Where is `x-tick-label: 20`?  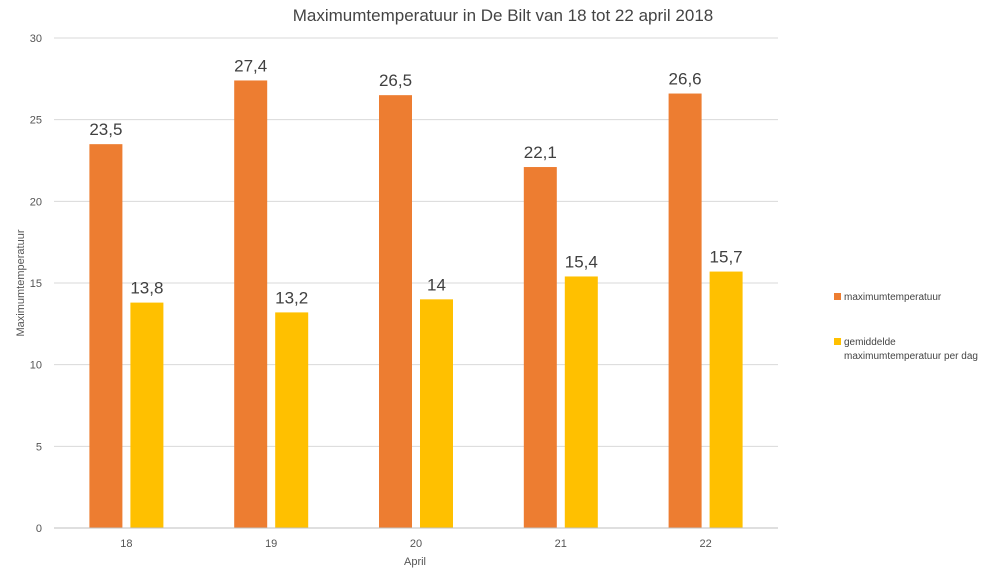 x-tick-label: 20 is located at coordinates (416, 544).